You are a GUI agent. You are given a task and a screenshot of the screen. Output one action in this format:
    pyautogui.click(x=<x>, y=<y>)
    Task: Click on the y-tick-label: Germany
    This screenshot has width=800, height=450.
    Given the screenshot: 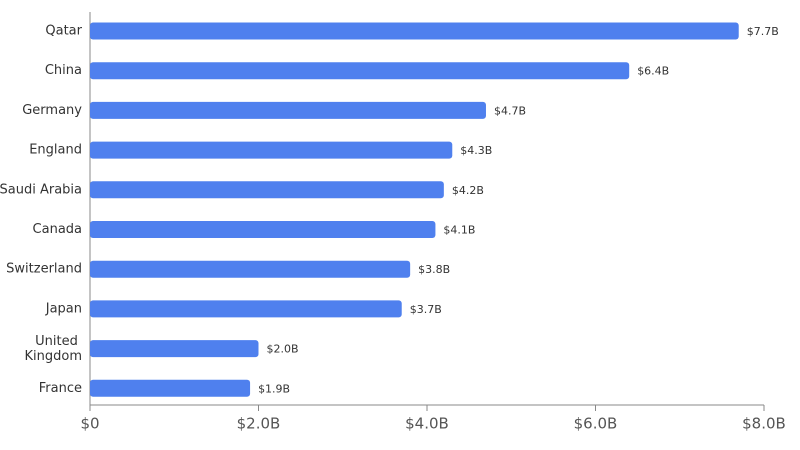 What is the action you would take?
    pyautogui.click(x=52, y=110)
    